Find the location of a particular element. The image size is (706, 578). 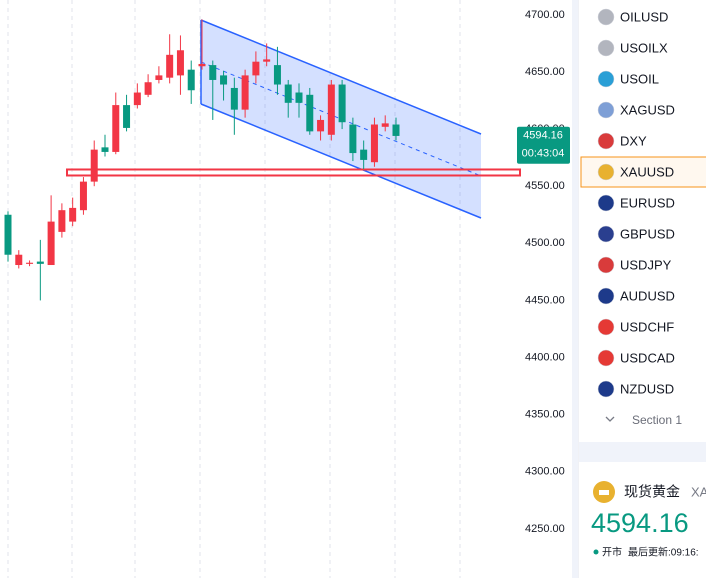

watchlist-row: OILUSD is located at coordinates (632, 17).